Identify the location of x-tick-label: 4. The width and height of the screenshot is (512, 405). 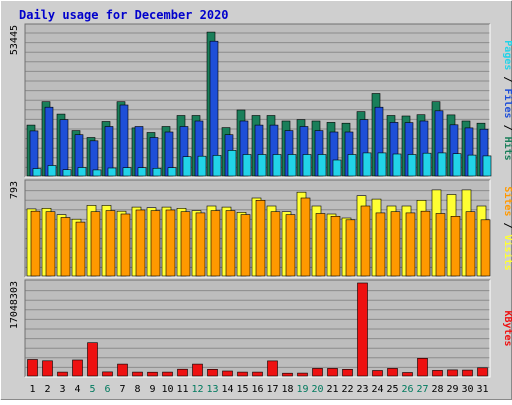
(77, 389).